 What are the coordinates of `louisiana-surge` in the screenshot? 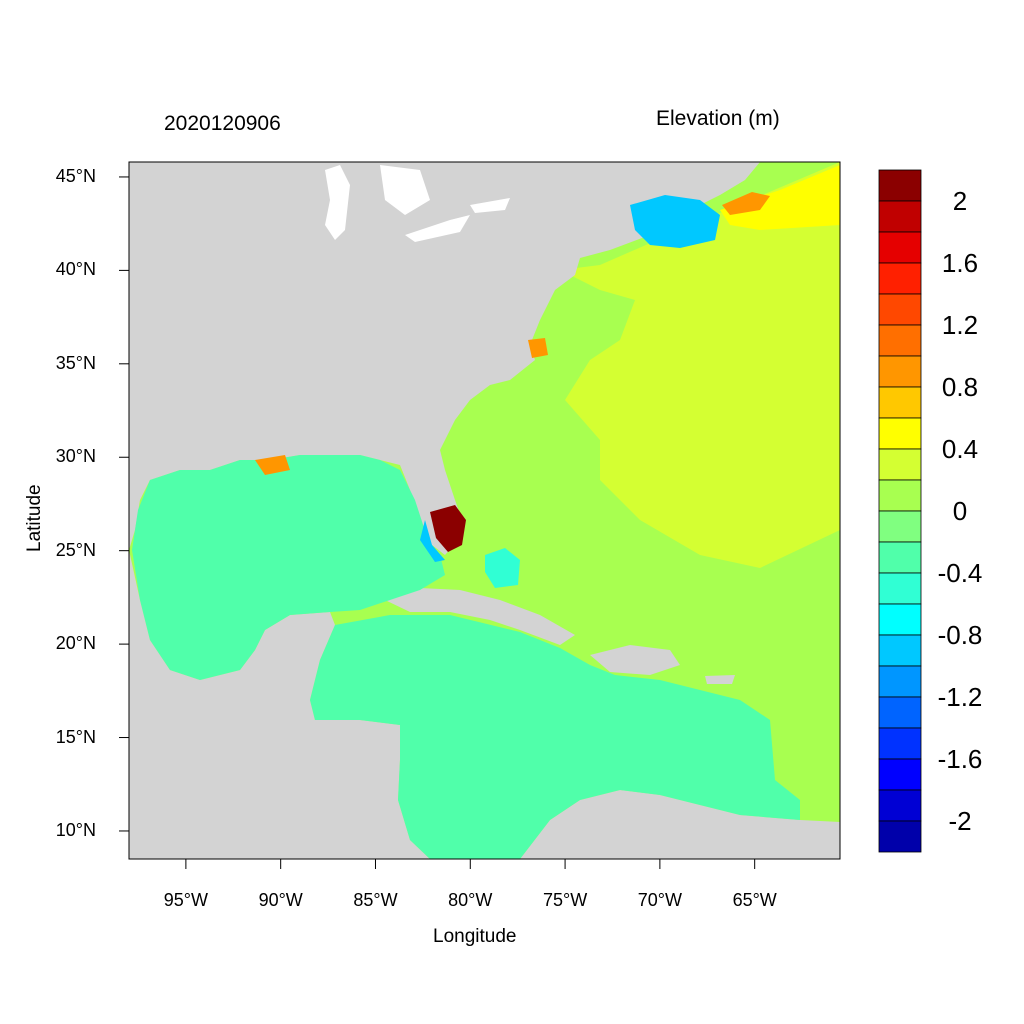 It's located at (272, 465).